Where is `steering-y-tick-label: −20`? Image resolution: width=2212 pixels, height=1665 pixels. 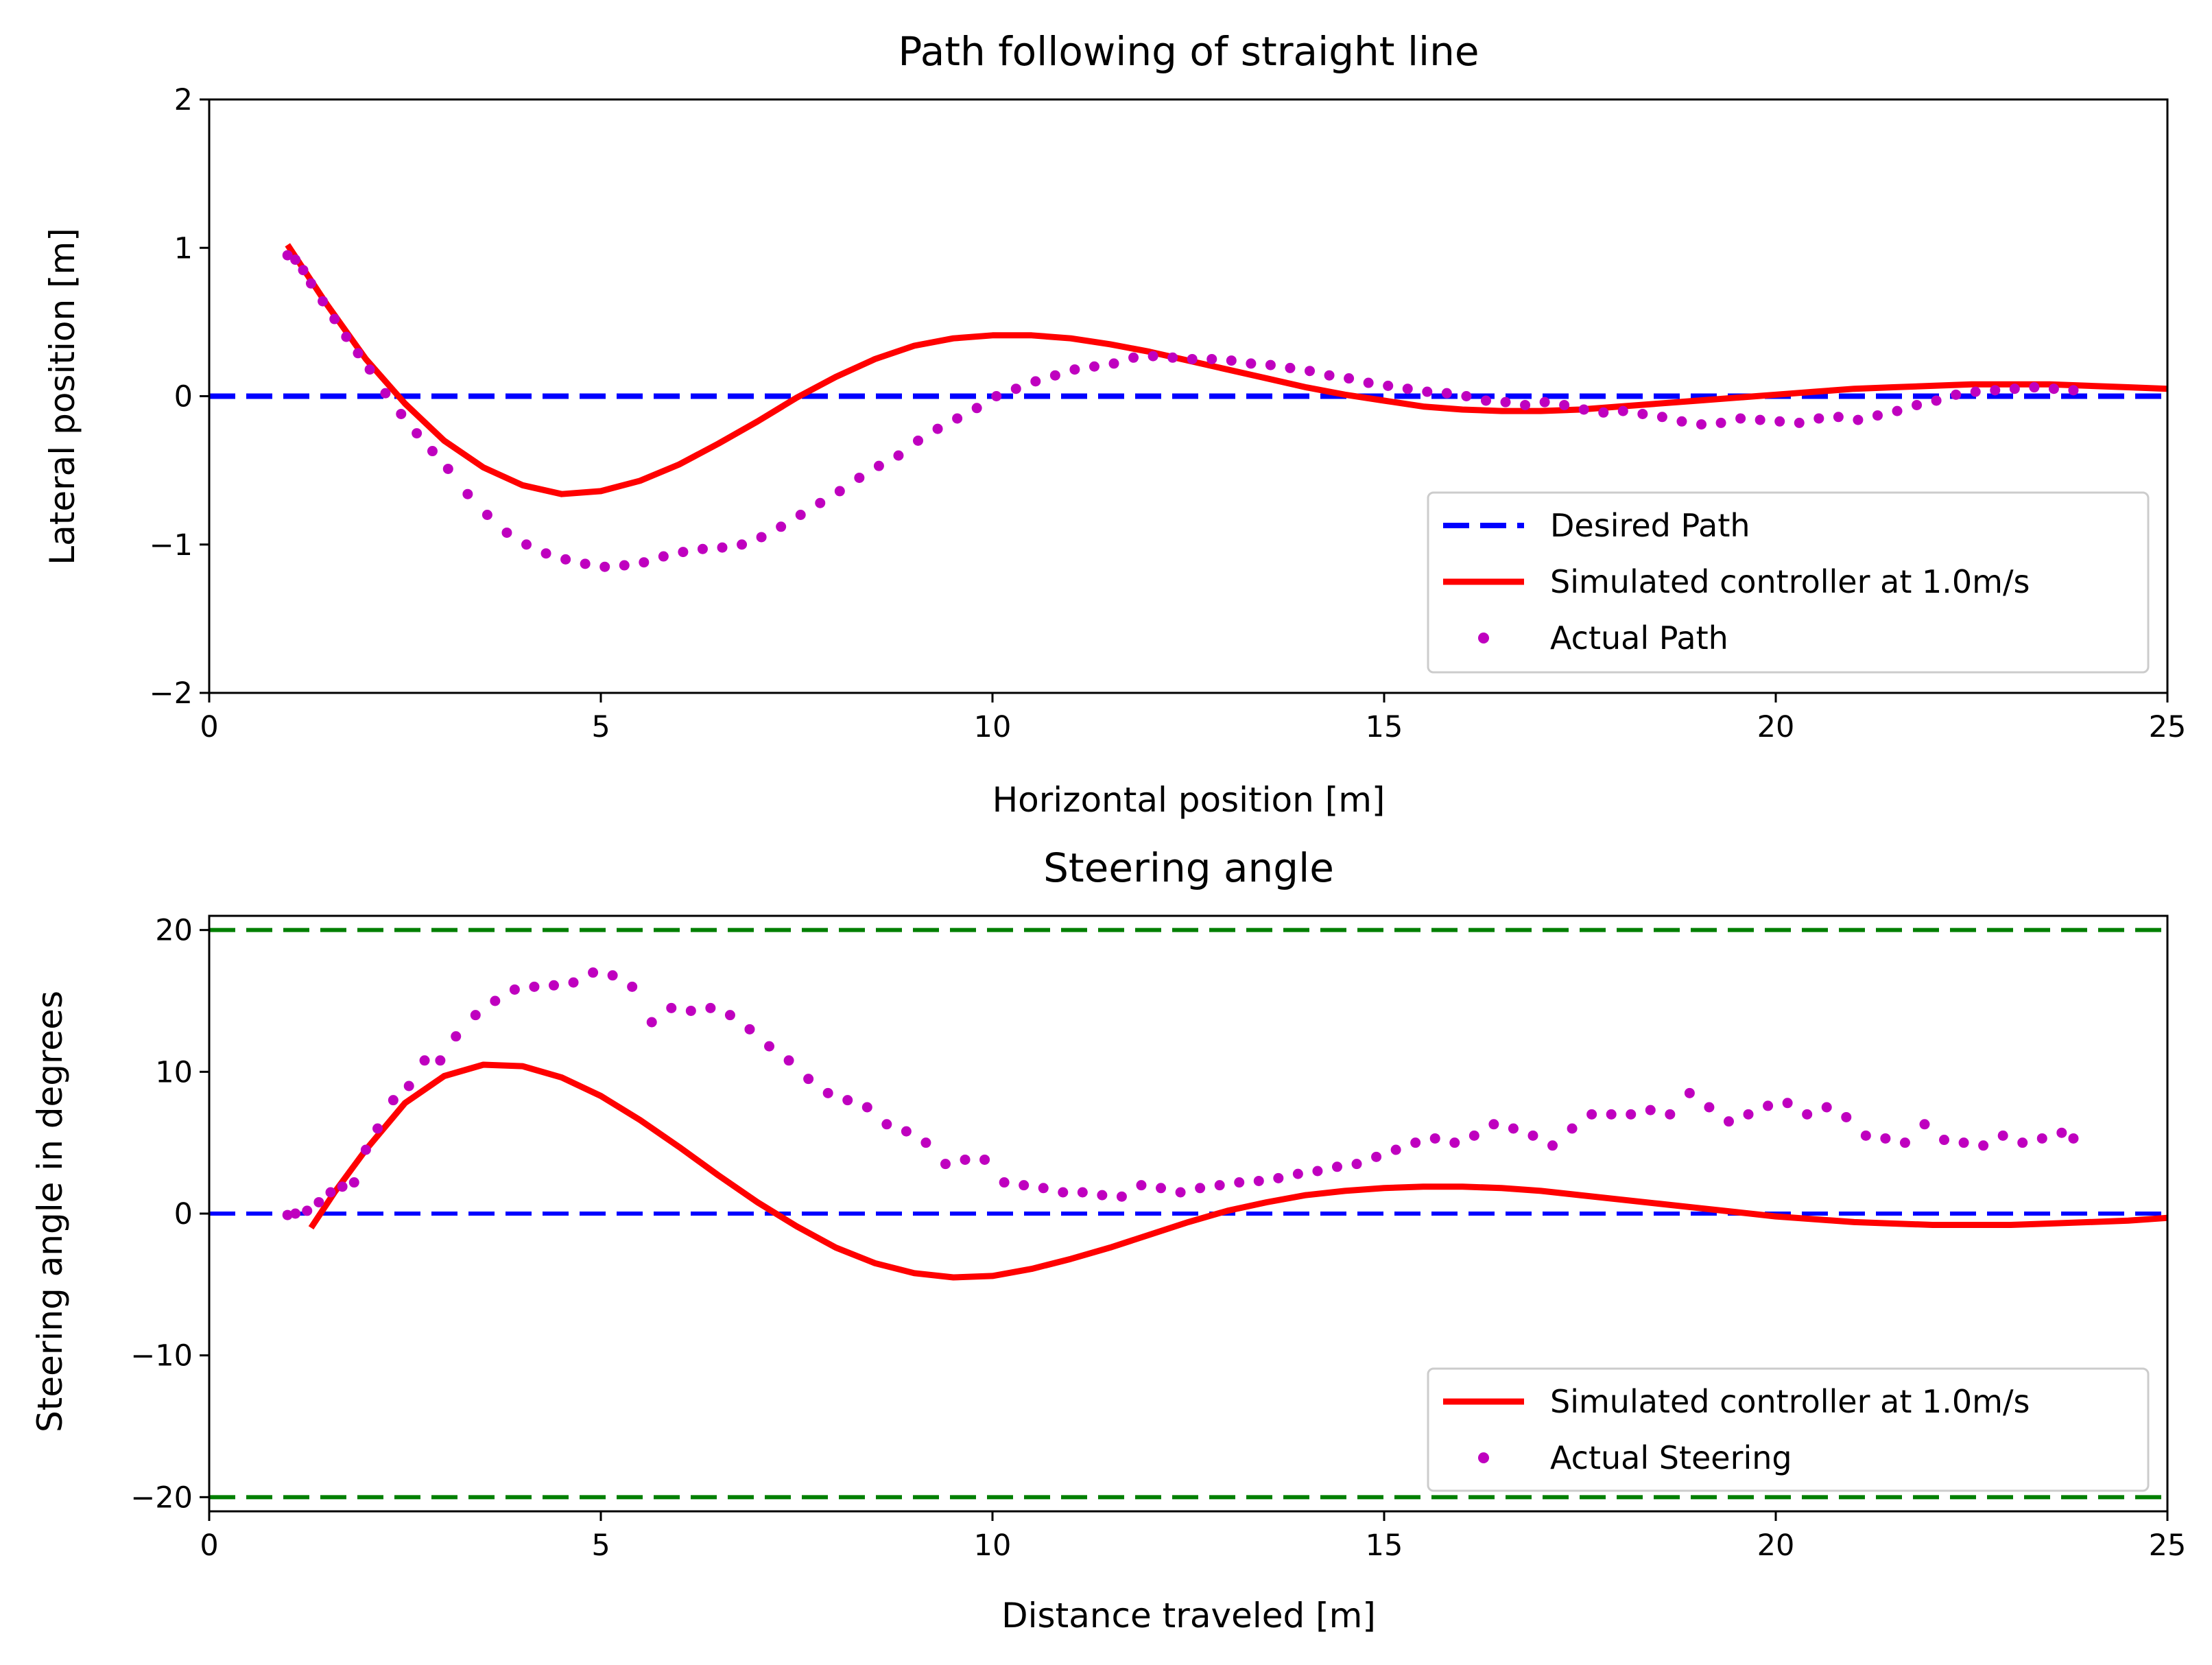 steering-y-tick-label: −20 is located at coordinates (161, 1497).